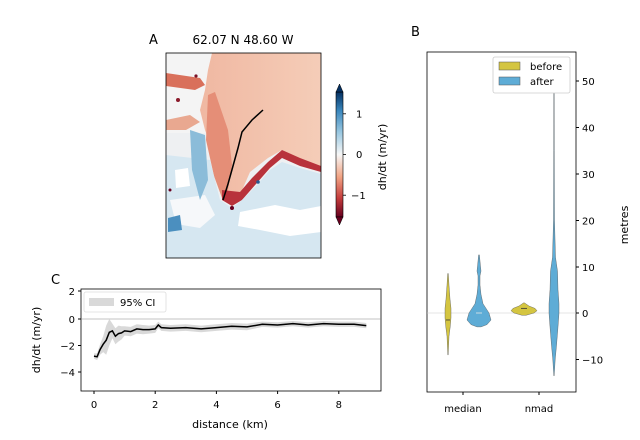  Describe the element at coordinates (542, 82) in the screenshot. I see `legend-label-after: after` at that location.